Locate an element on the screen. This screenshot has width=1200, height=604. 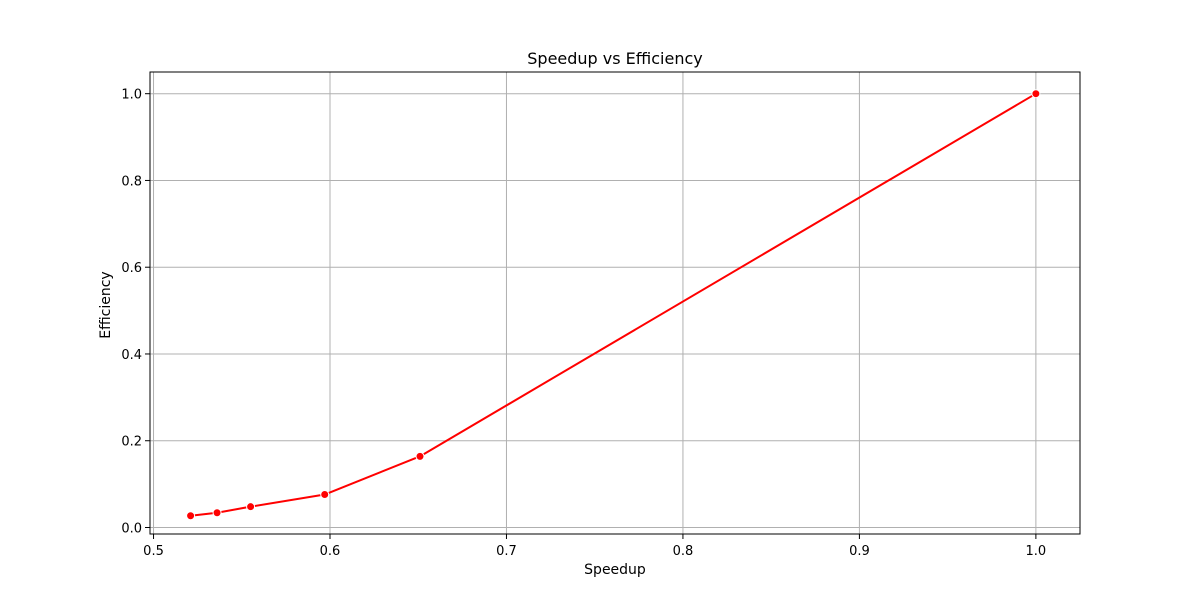
chart-title: Speedup vs Efficiency is located at coordinates (615, 58).